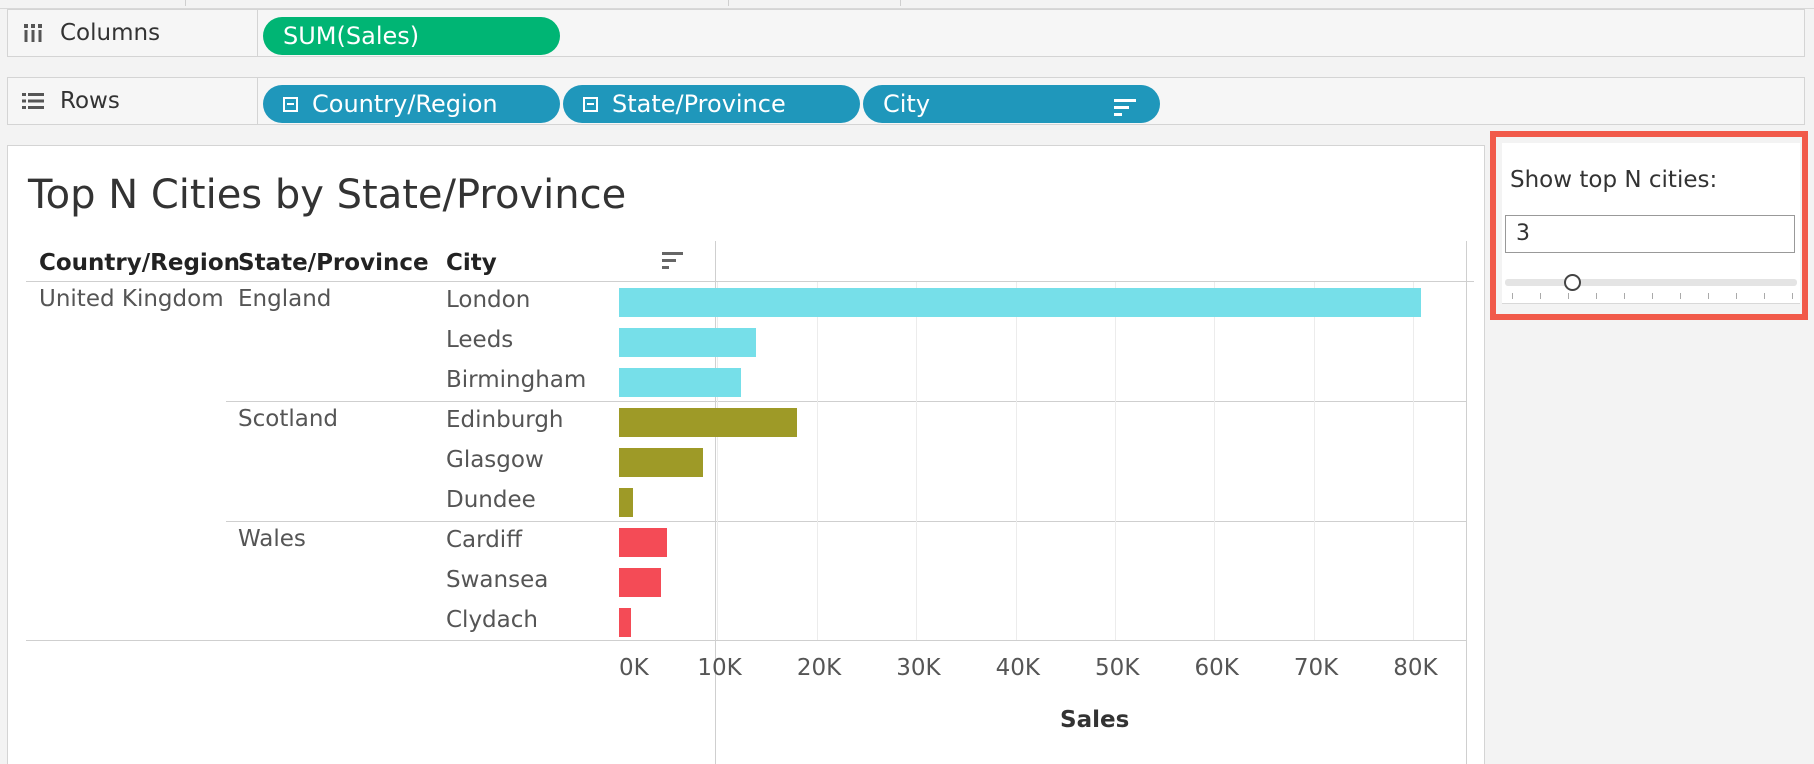 Image resolution: width=1814 pixels, height=764 pixels. Describe the element at coordinates (699, 104) in the screenshot. I see `pill-label: State/Province` at that location.